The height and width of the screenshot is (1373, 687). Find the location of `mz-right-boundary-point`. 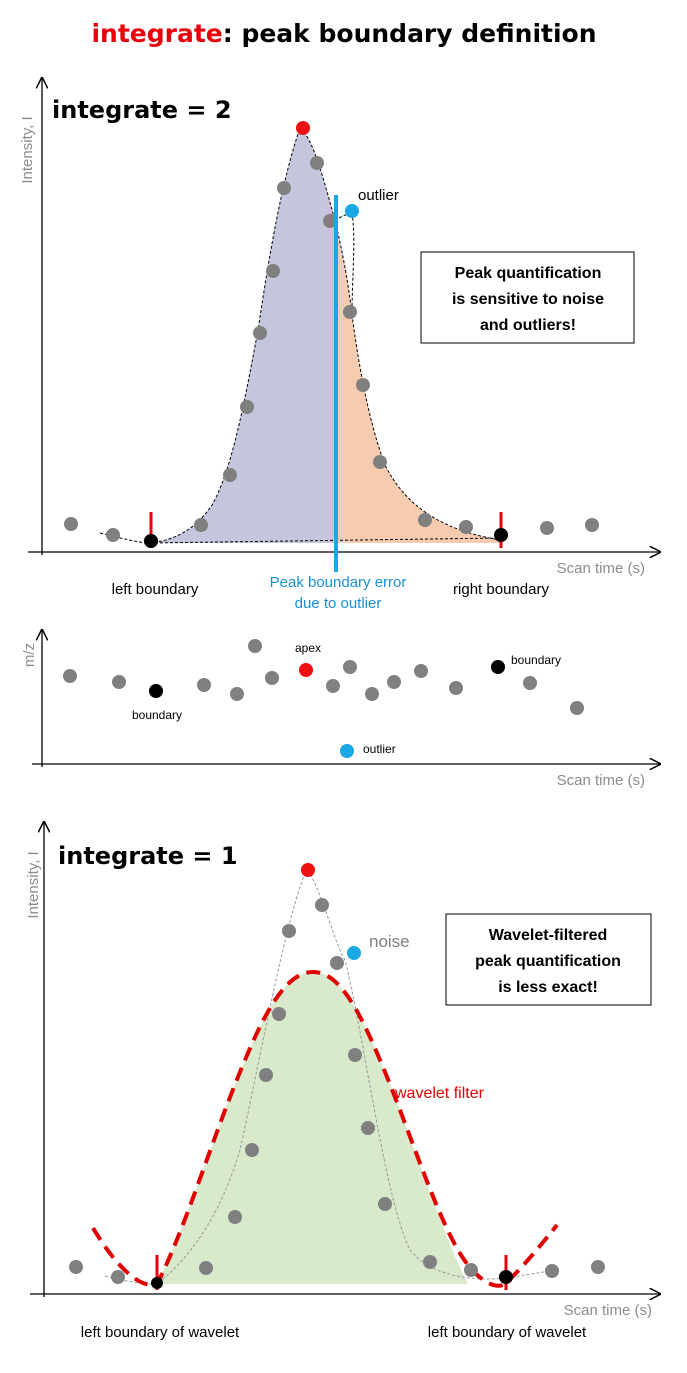

mz-right-boundary-point is located at coordinates (498, 667).